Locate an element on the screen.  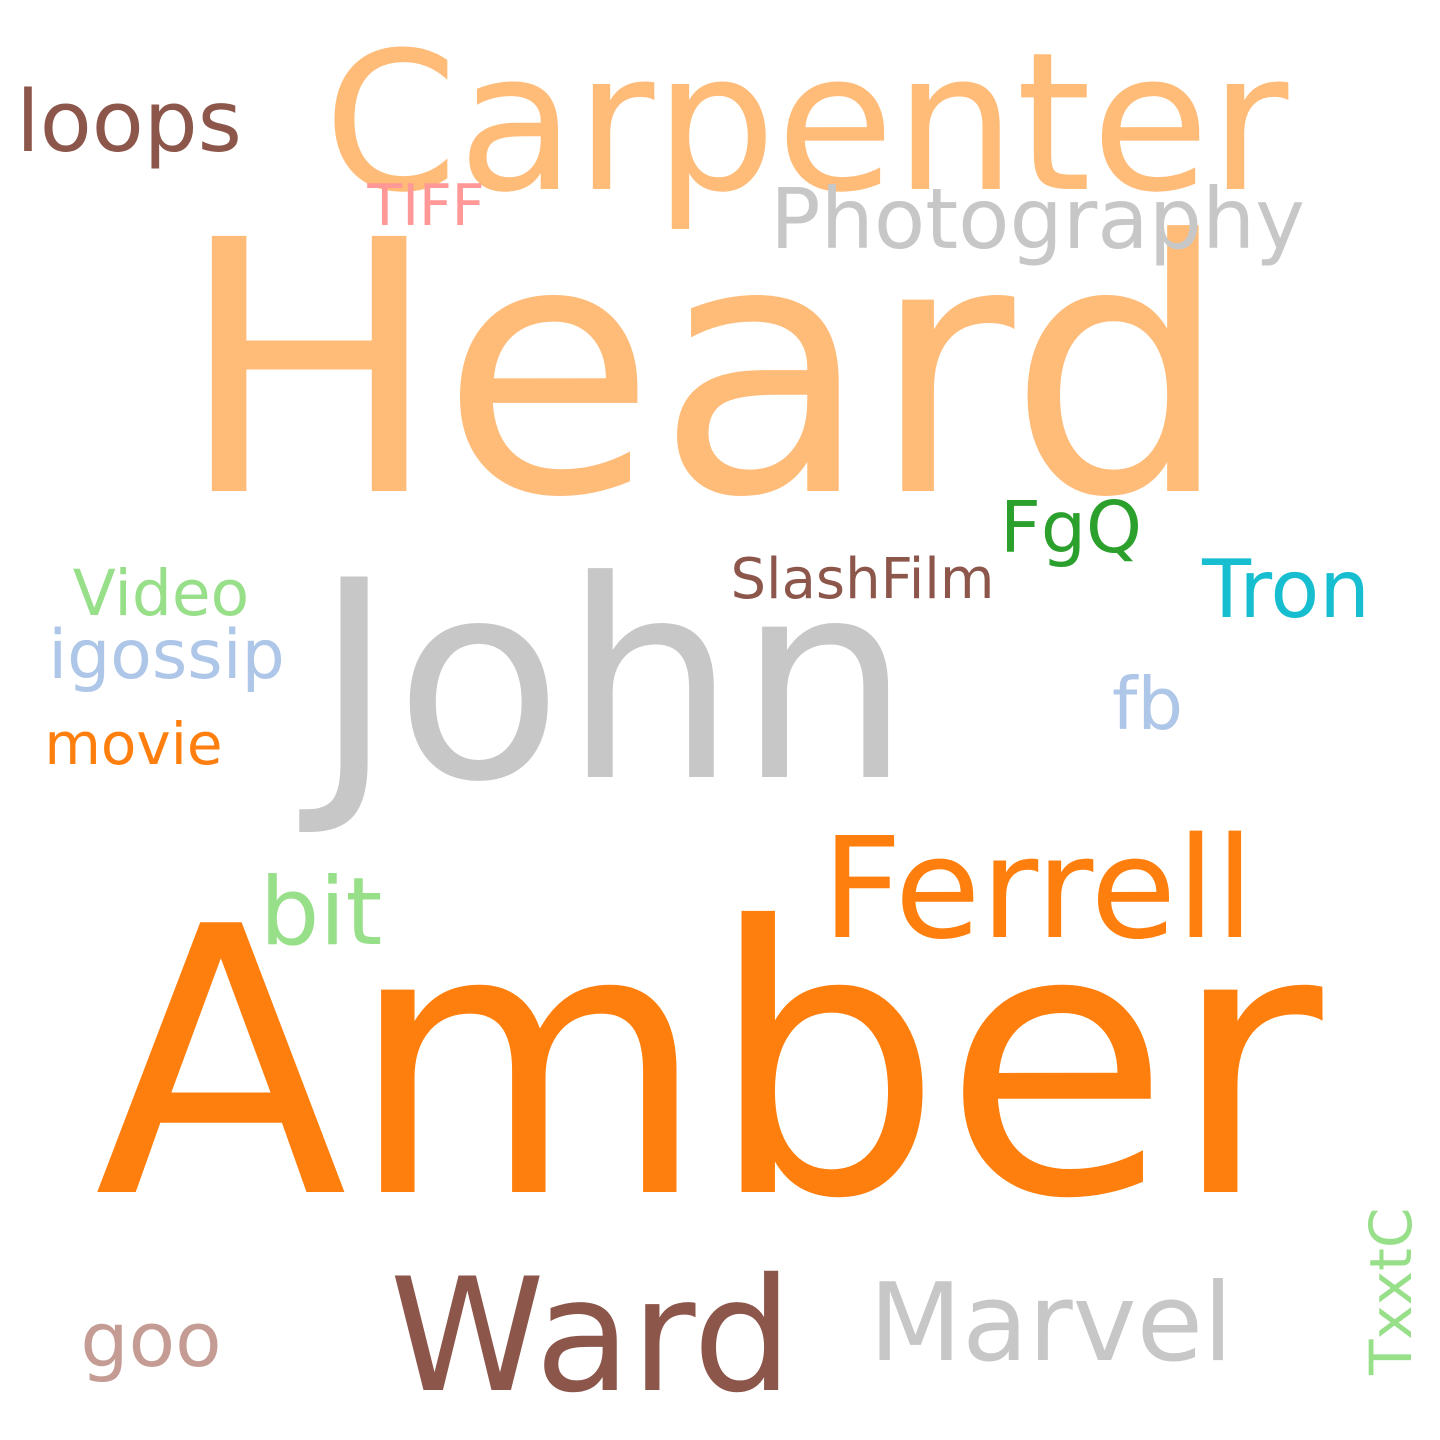
word-loops: loops is located at coordinates (129, 122).